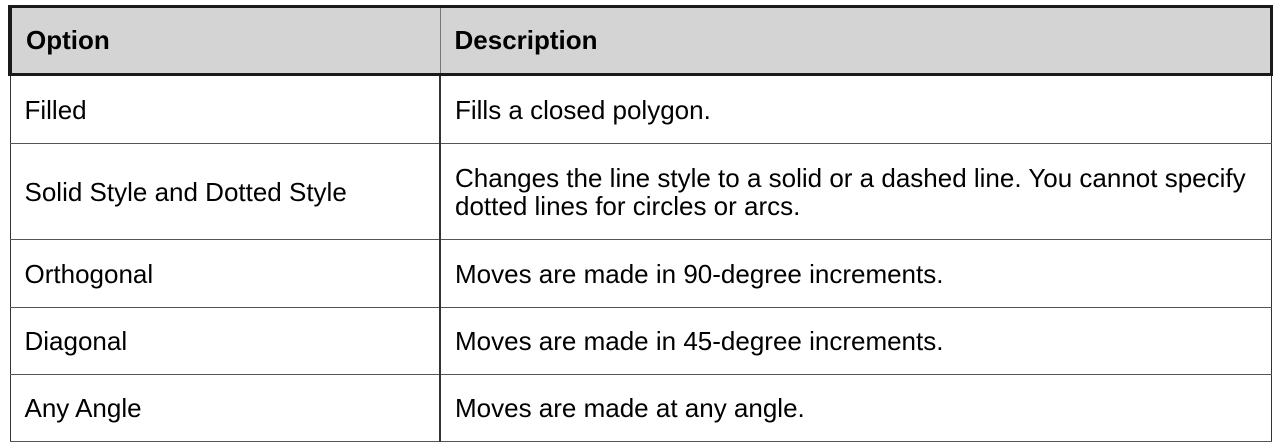 The height and width of the screenshot is (447, 1275). Describe the element at coordinates (855, 341) in the screenshot. I see `description-cell: Moves are made in 45-degree increments.` at that location.